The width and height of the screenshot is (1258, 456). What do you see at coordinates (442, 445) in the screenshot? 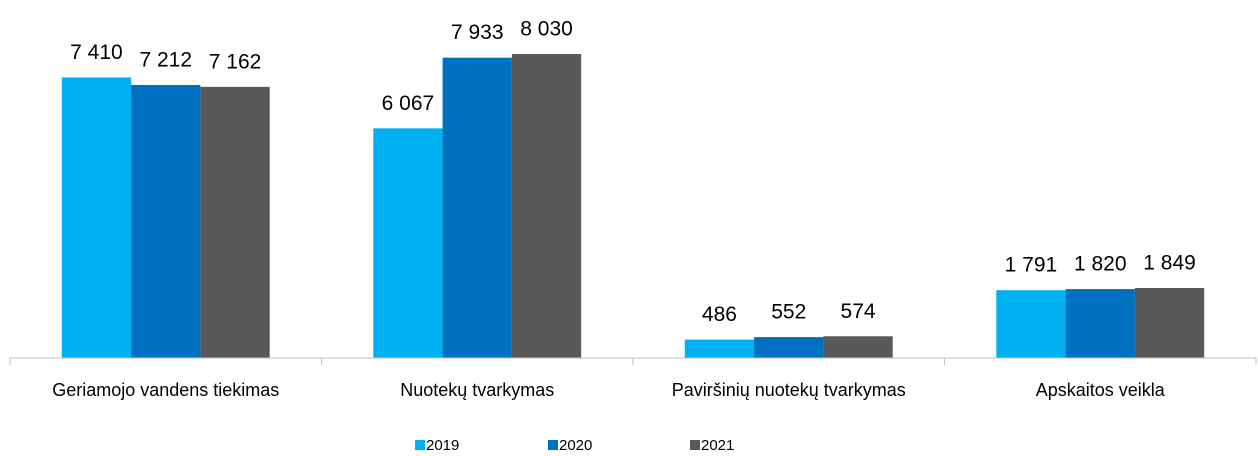
I see `legend-label: 2019` at bounding box center [442, 445].